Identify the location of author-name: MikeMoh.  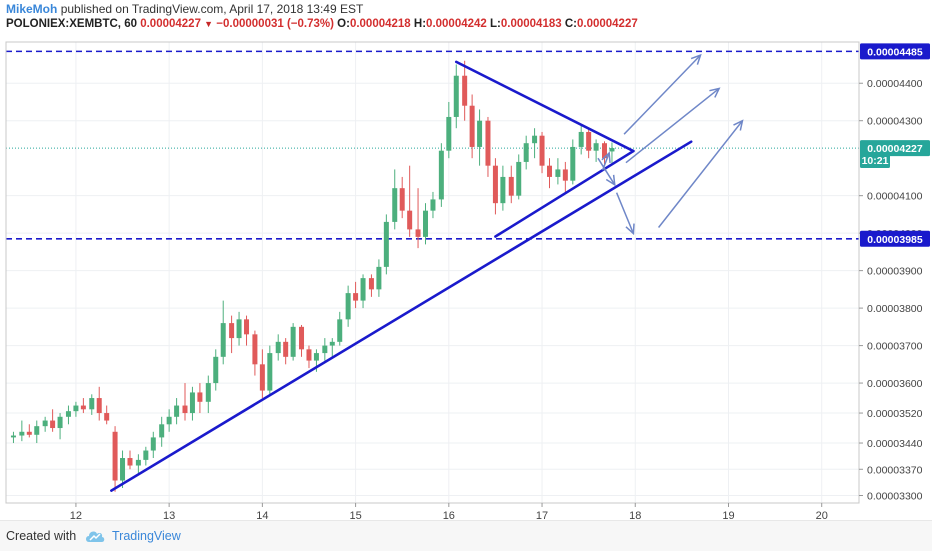
(32, 9).